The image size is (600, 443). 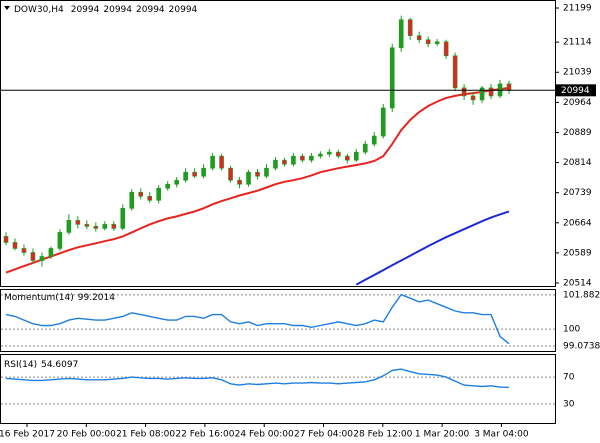 What do you see at coordinates (569, 404) in the screenshot?
I see `y-tick-label: 30` at bounding box center [569, 404].